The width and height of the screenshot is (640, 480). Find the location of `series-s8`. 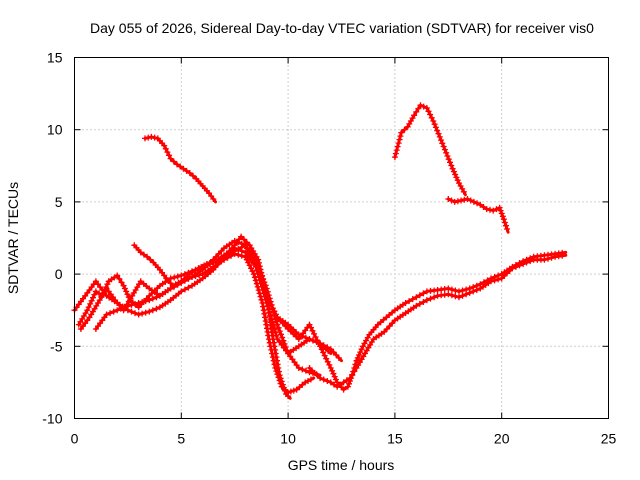

series-s8 is located at coordinates (179, 168).